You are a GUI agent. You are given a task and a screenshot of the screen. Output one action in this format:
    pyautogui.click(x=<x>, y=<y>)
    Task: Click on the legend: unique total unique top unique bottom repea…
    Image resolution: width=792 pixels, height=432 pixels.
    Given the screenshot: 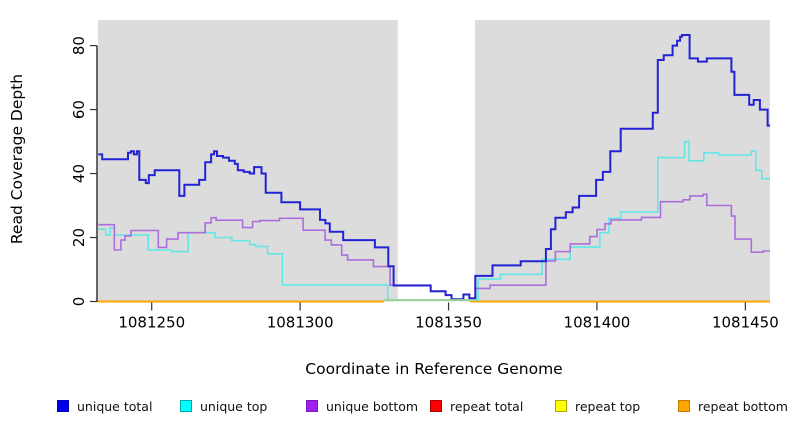 What is the action you would take?
    pyautogui.click(x=396, y=408)
    